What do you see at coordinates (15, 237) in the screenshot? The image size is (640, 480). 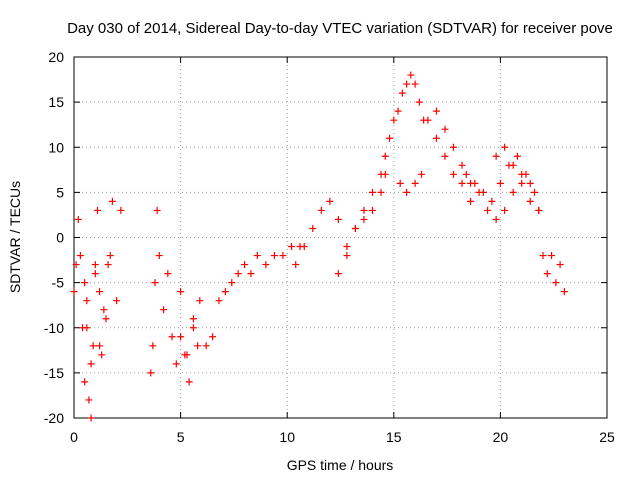 I see `y-axis-label: SDTVAR / TECUs` at bounding box center [15, 237].